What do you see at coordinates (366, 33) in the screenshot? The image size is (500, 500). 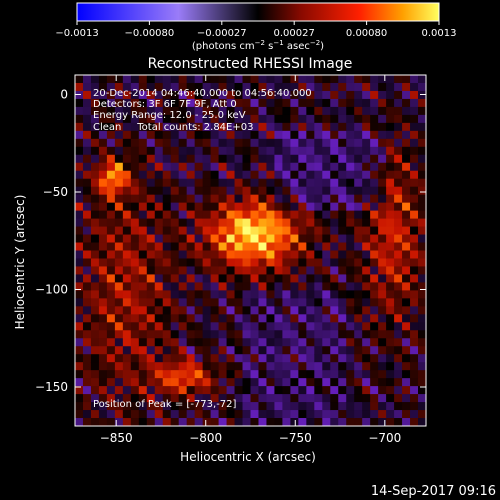 I see `colorbar-tick-label: 0.00080` at bounding box center [366, 33].